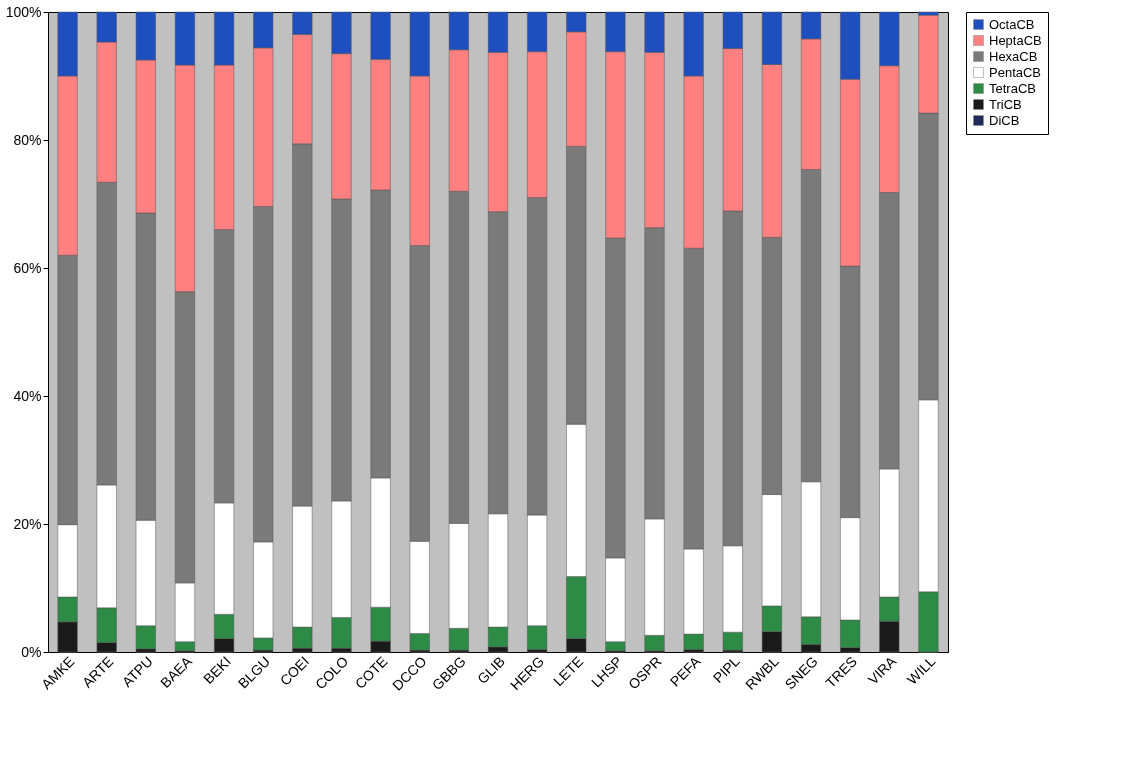 The width and height of the screenshot is (1125, 764). What do you see at coordinates (27, 139) in the screenshot?
I see `y-tick-label: 80%` at bounding box center [27, 139].